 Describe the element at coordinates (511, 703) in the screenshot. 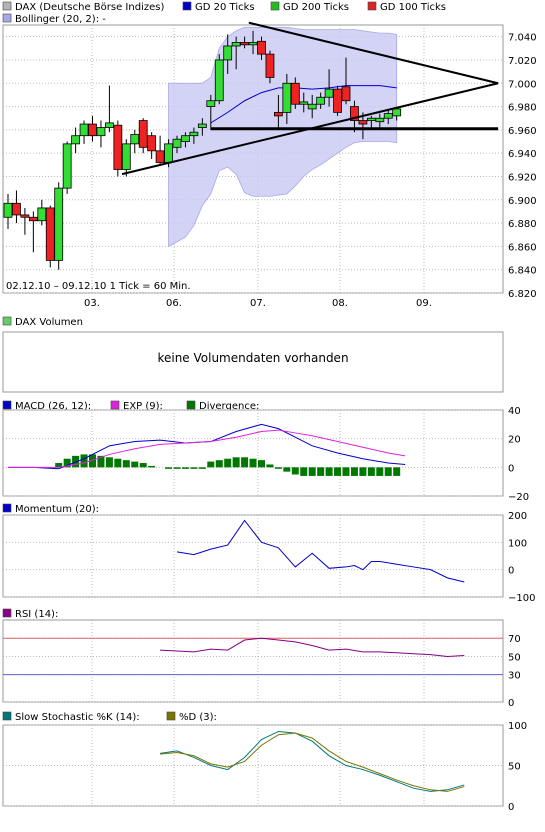

I see `rsi-y-tick: 0` at that location.